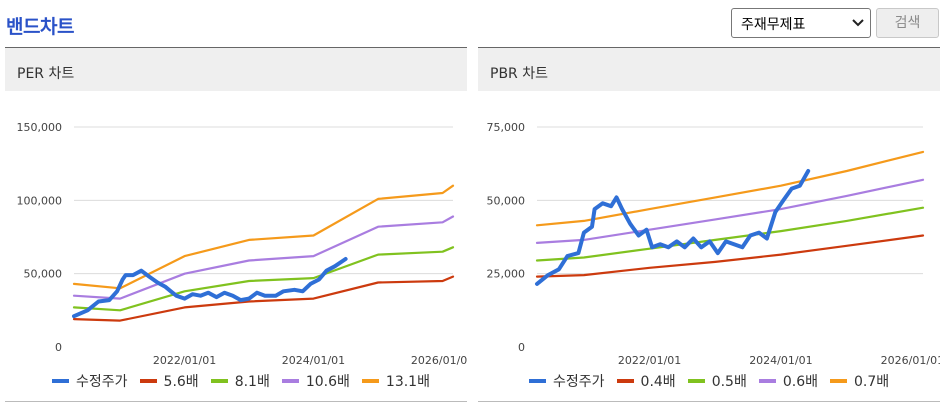 Image resolution: width=945 pixels, height=410 pixels. I want to click on chevron-down-icon, so click(858, 23).